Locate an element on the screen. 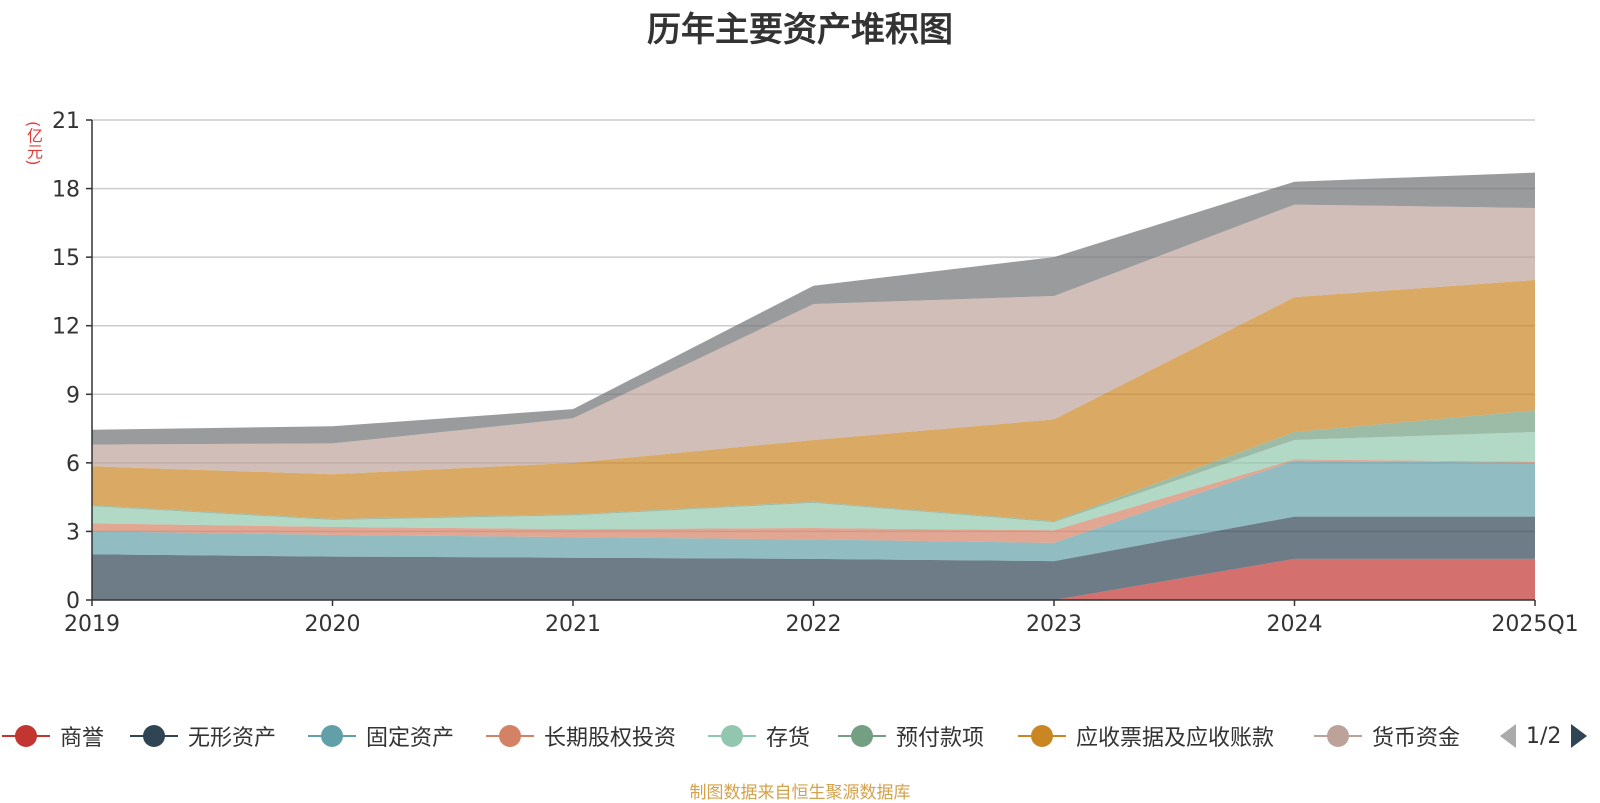  legend-label: 商誉 is located at coordinates (82, 738).